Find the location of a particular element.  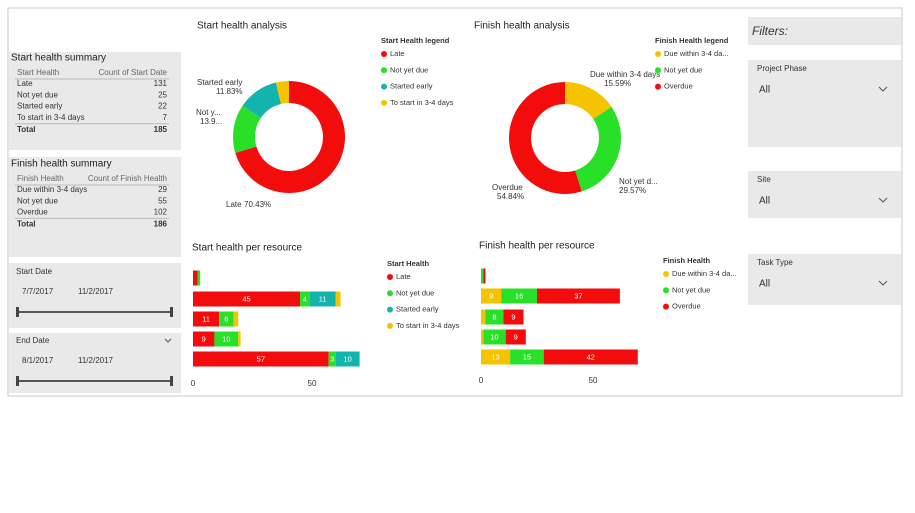

bar-value-label: 9 is located at coordinates (204, 338).